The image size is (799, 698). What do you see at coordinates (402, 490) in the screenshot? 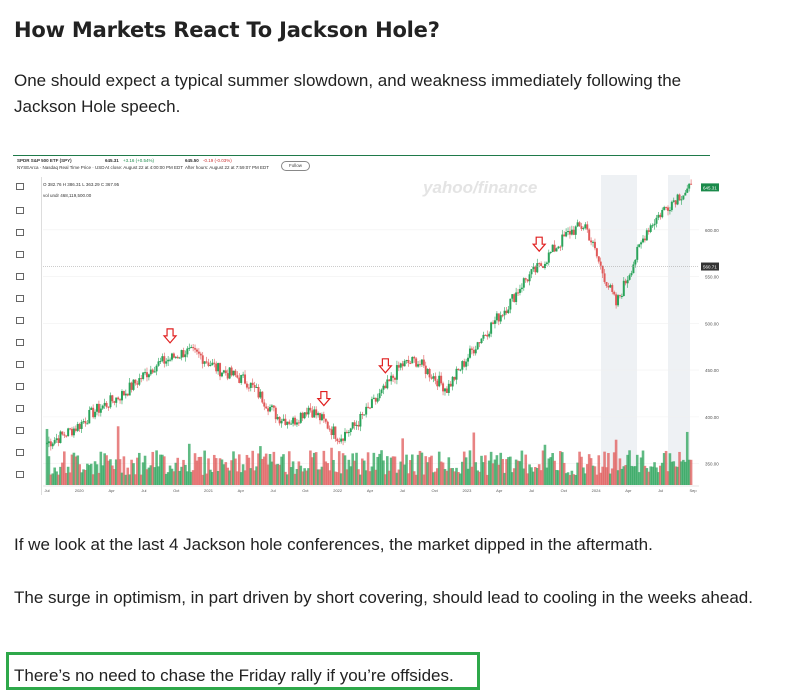
I see `x-tick-label: Jul` at bounding box center [402, 490].